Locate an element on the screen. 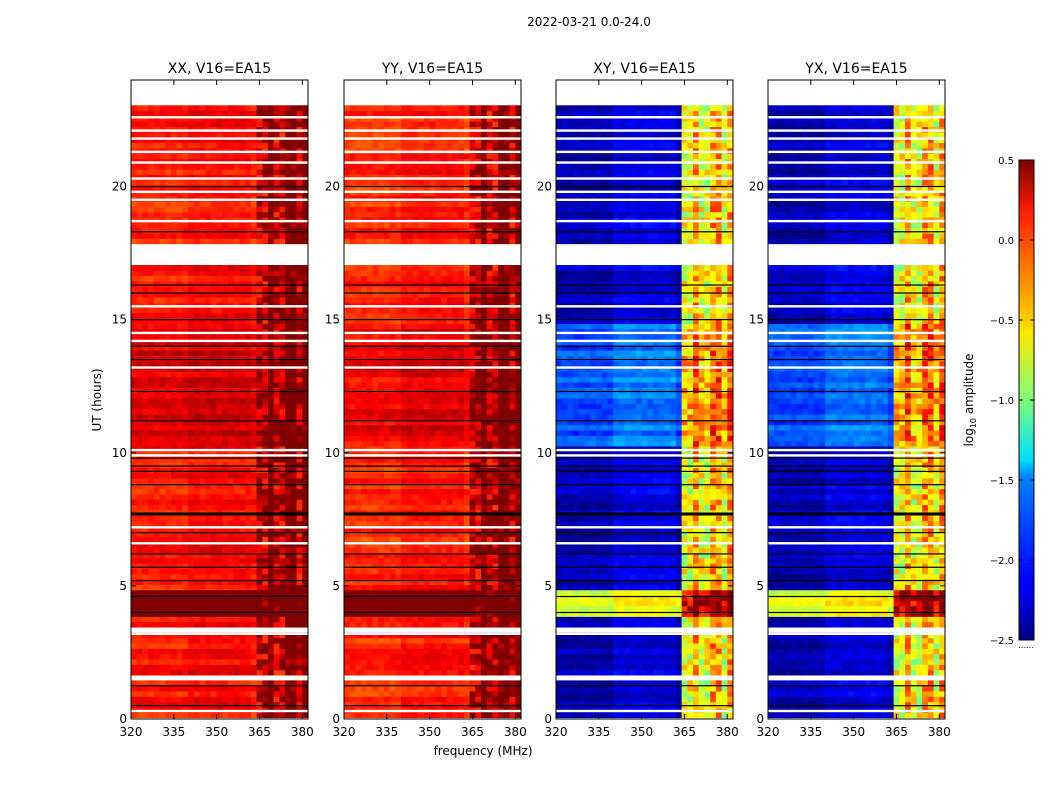  y-tick-label: 0 is located at coordinates (123, 719).